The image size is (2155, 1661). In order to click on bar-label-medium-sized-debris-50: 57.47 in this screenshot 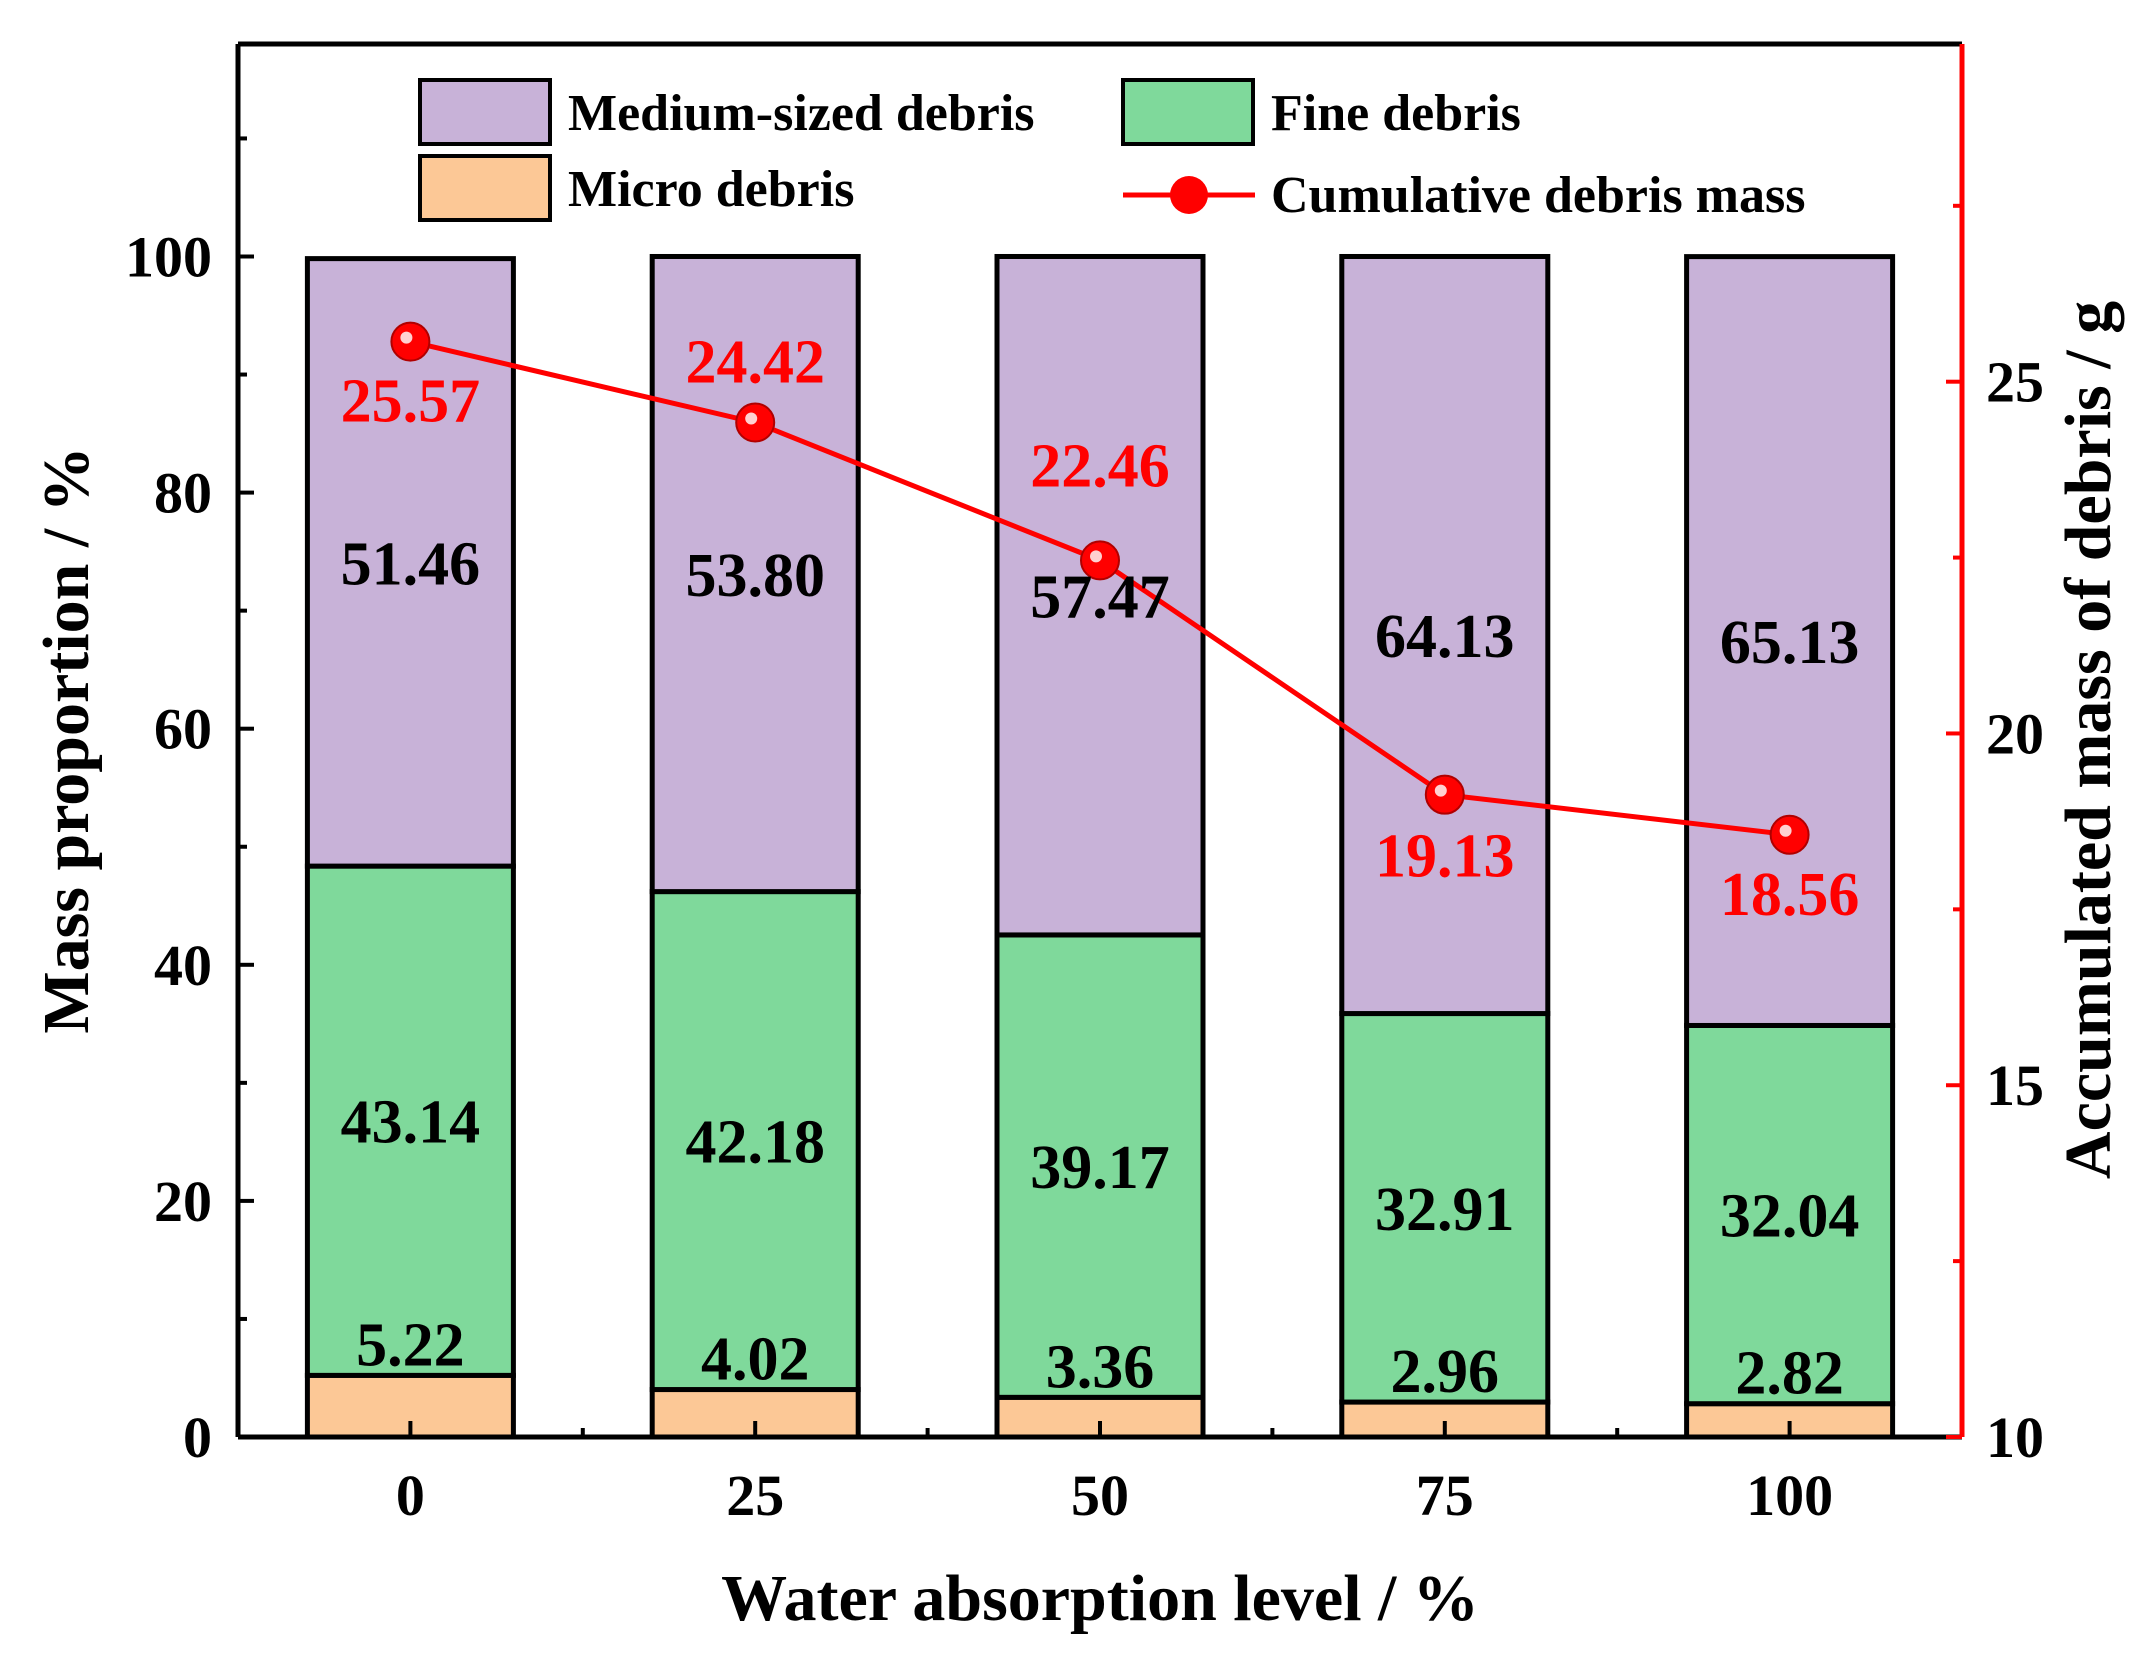, I will do `click(1100, 598)`.